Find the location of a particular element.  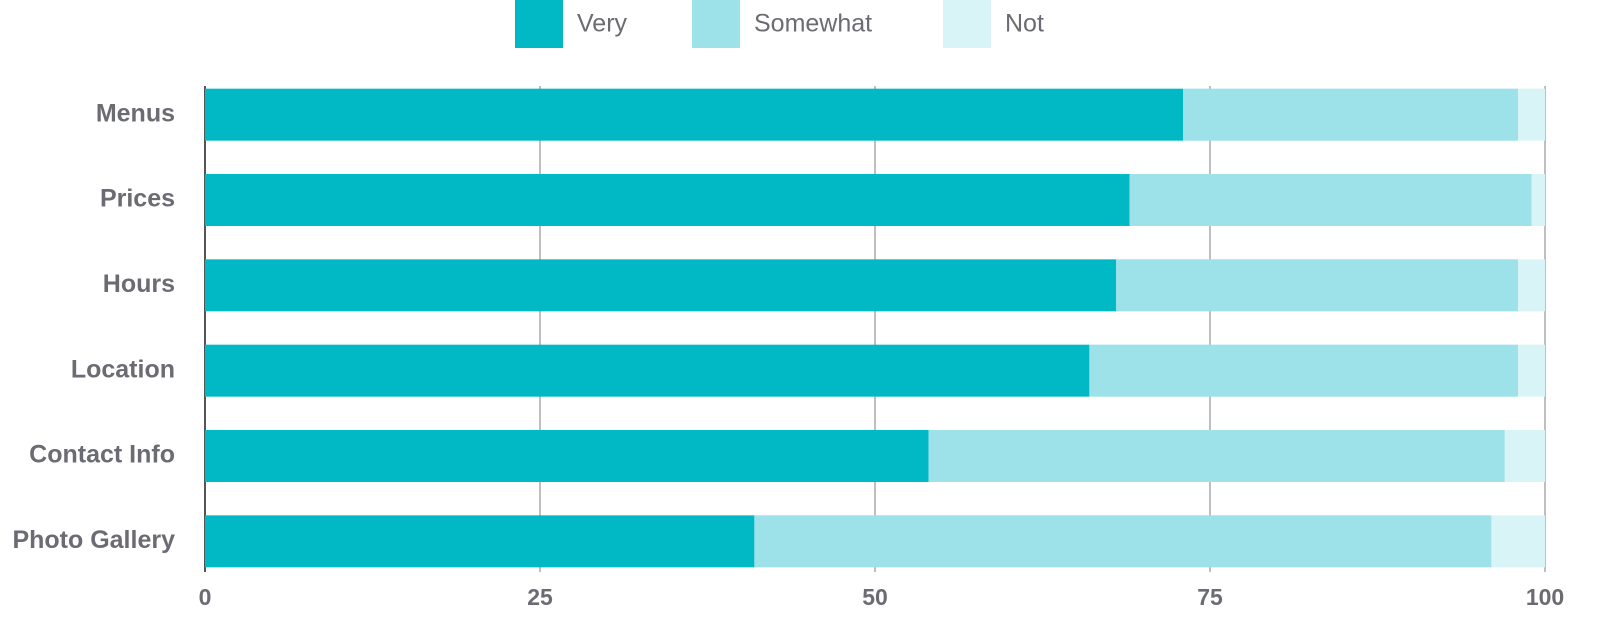

x-tick-label: 0 is located at coordinates (205, 597).